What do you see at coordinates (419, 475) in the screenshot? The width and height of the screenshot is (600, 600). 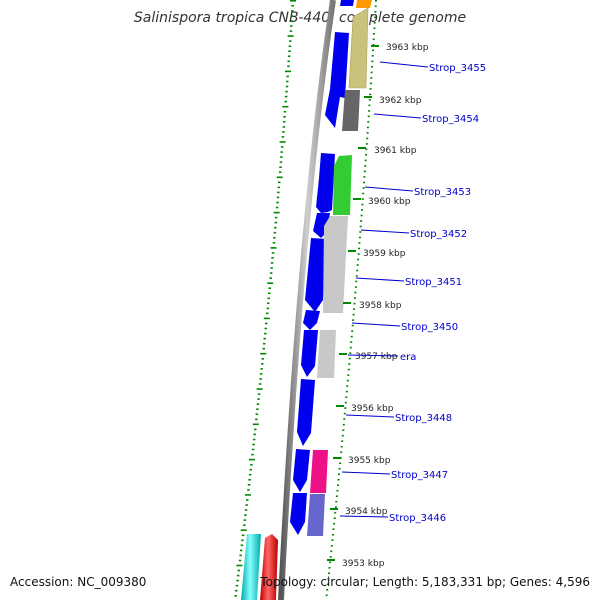 I see `gene-label-strop-3447: Strop_3447` at bounding box center [419, 475].